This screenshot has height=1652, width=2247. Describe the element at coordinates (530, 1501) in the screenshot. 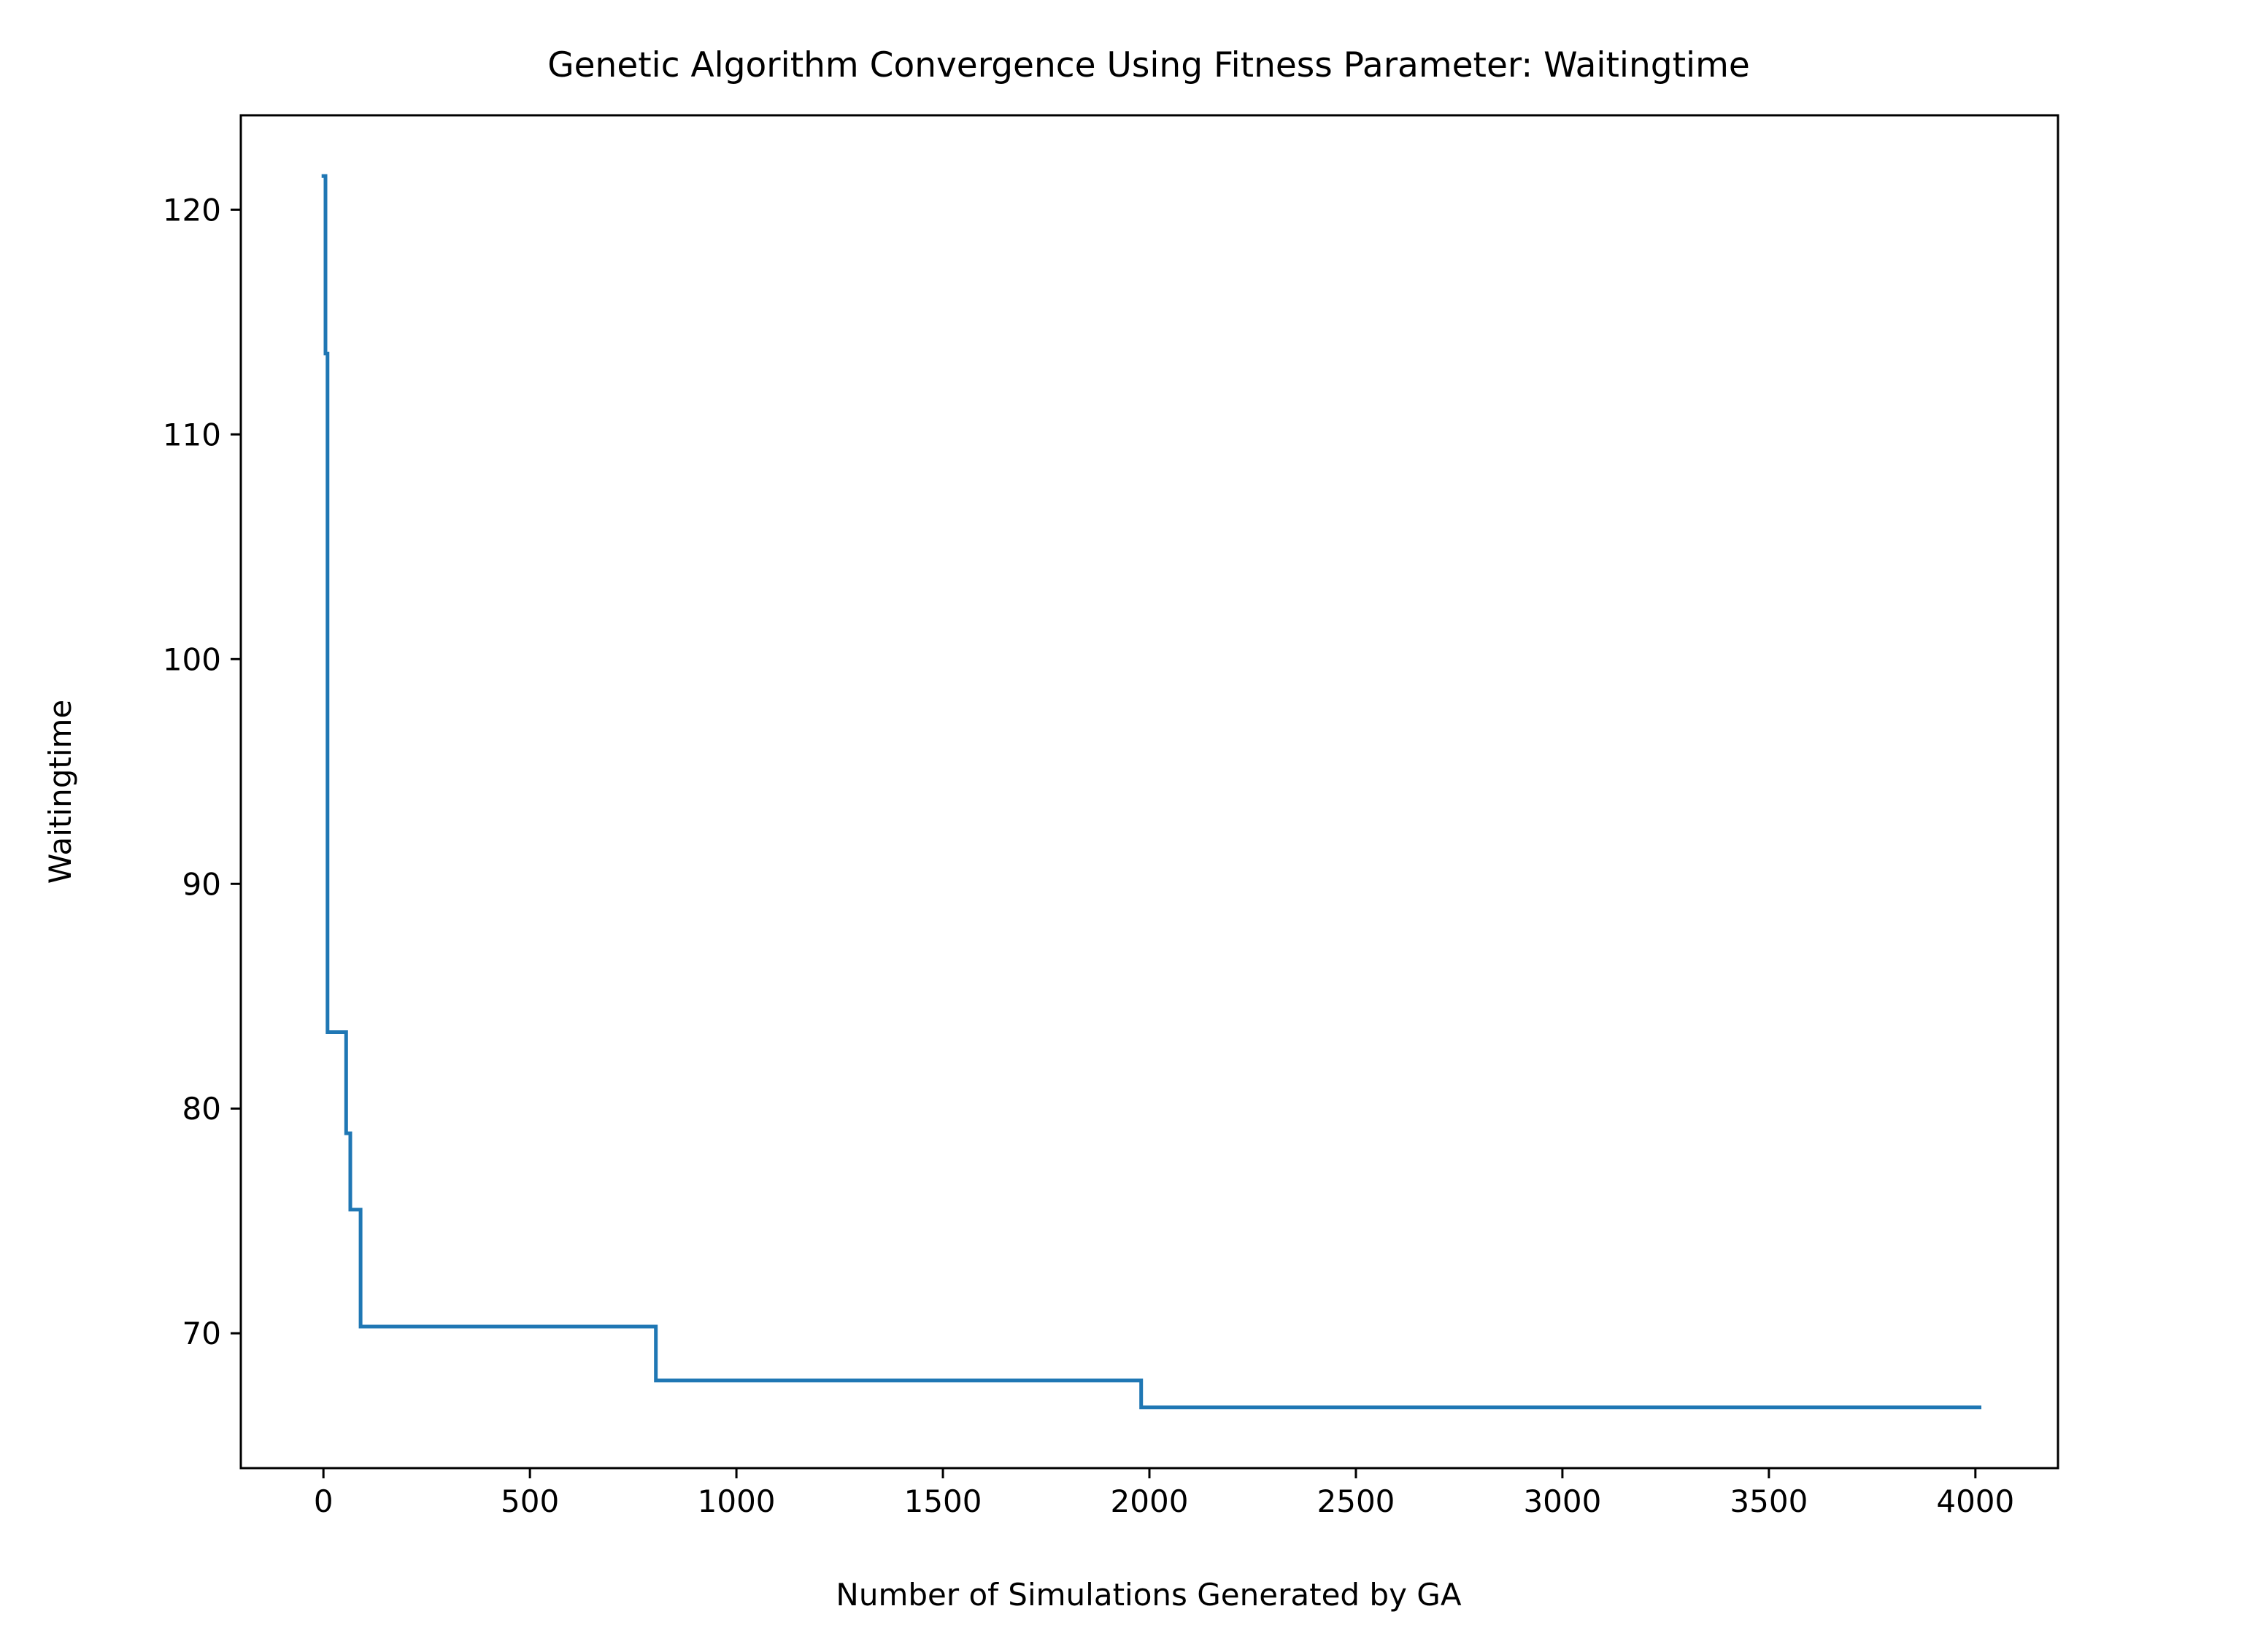

I see `x-tick-label: 500` at that location.